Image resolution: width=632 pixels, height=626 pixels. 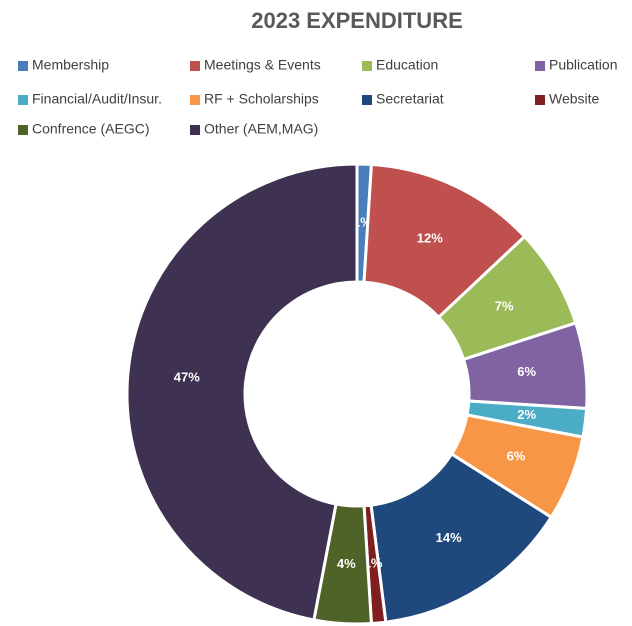 What do you see at coordinates (526, 414) in the screenshot?
I see `data-label: 2%` at bounding box center [526, 414].